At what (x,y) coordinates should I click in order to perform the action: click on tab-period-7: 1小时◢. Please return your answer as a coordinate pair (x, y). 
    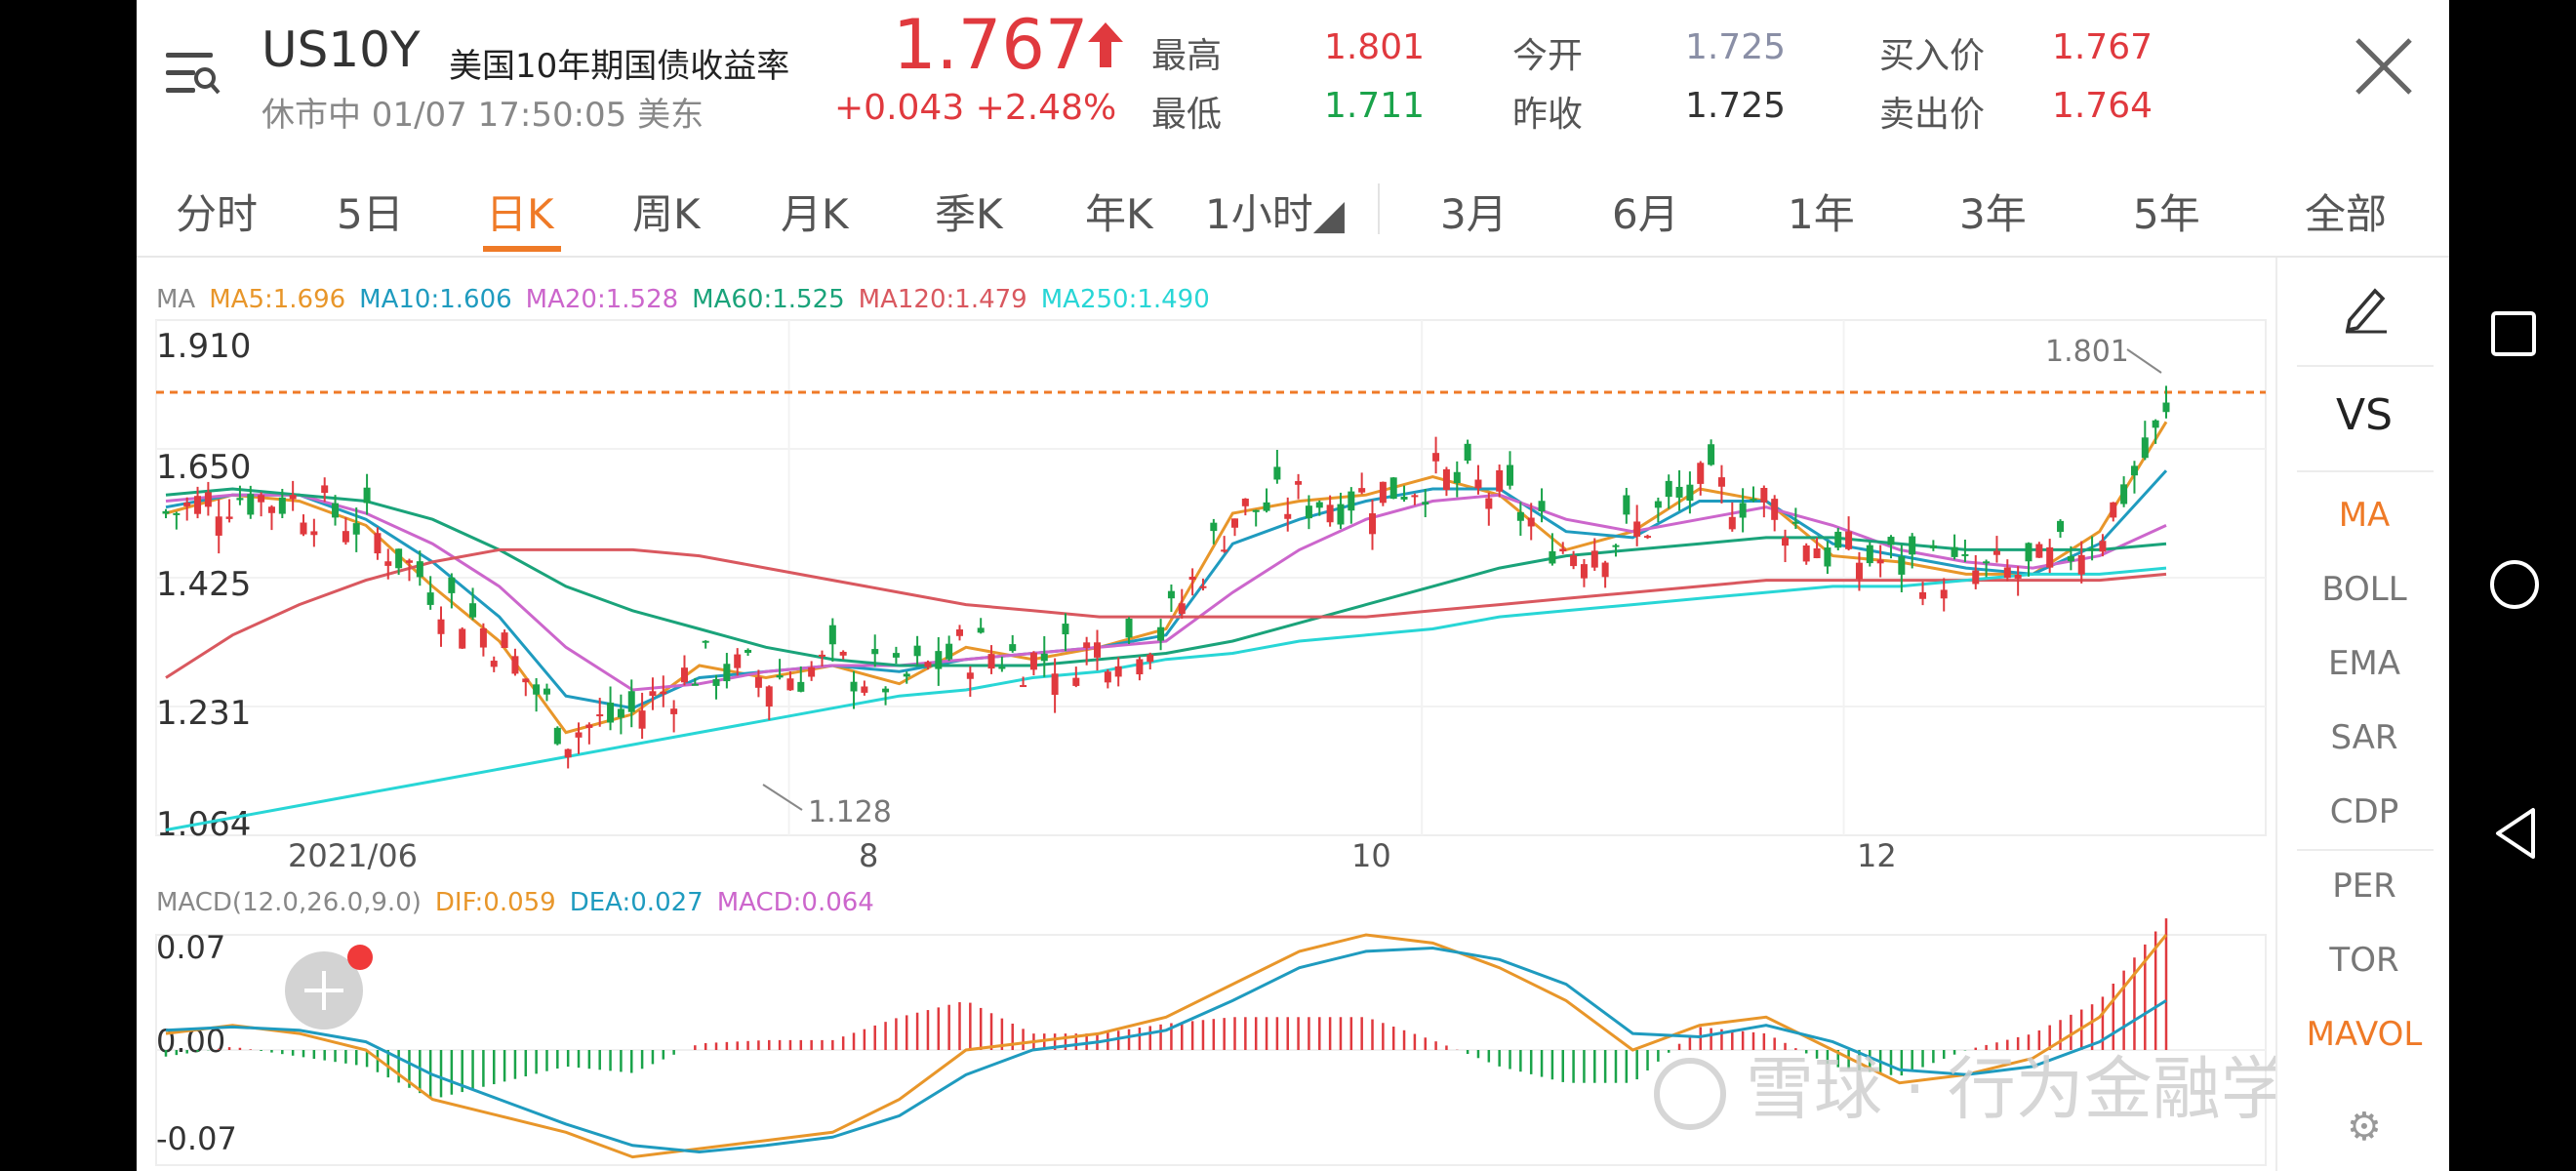
    Looking at the image, I should click on (1275, 214).